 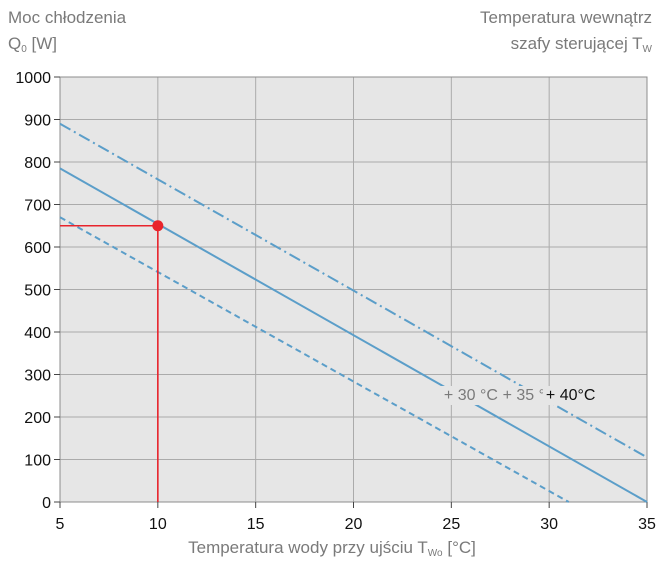 I want to click on y-tick-label: 300, so click(x=37, y=376).